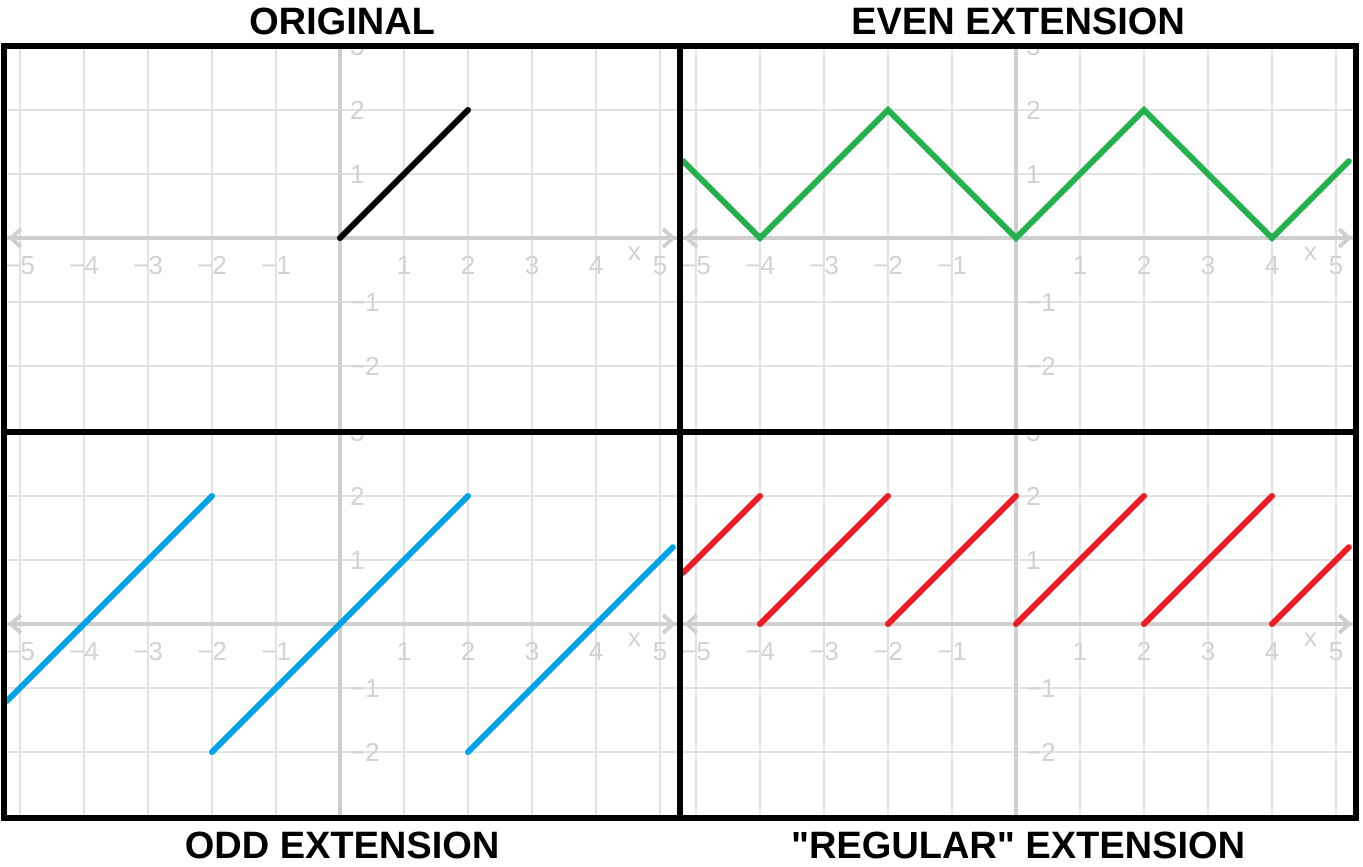 Image resolution: width=1363 pixels, height=867 pixels. What do you see at coordinates (342, 846) in the screenshot?
I see `panel-title-odd-extension: ODD EXTENSION` at bounding box center [342, 846].